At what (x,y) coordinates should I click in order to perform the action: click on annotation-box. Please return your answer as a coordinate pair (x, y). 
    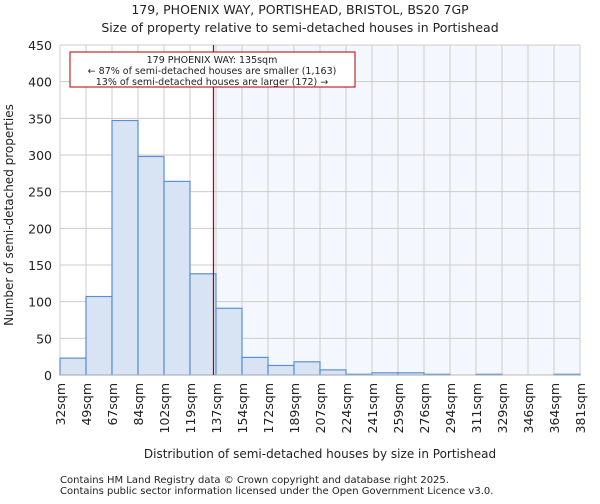
    Looking at the image, I should click on (212, 69).